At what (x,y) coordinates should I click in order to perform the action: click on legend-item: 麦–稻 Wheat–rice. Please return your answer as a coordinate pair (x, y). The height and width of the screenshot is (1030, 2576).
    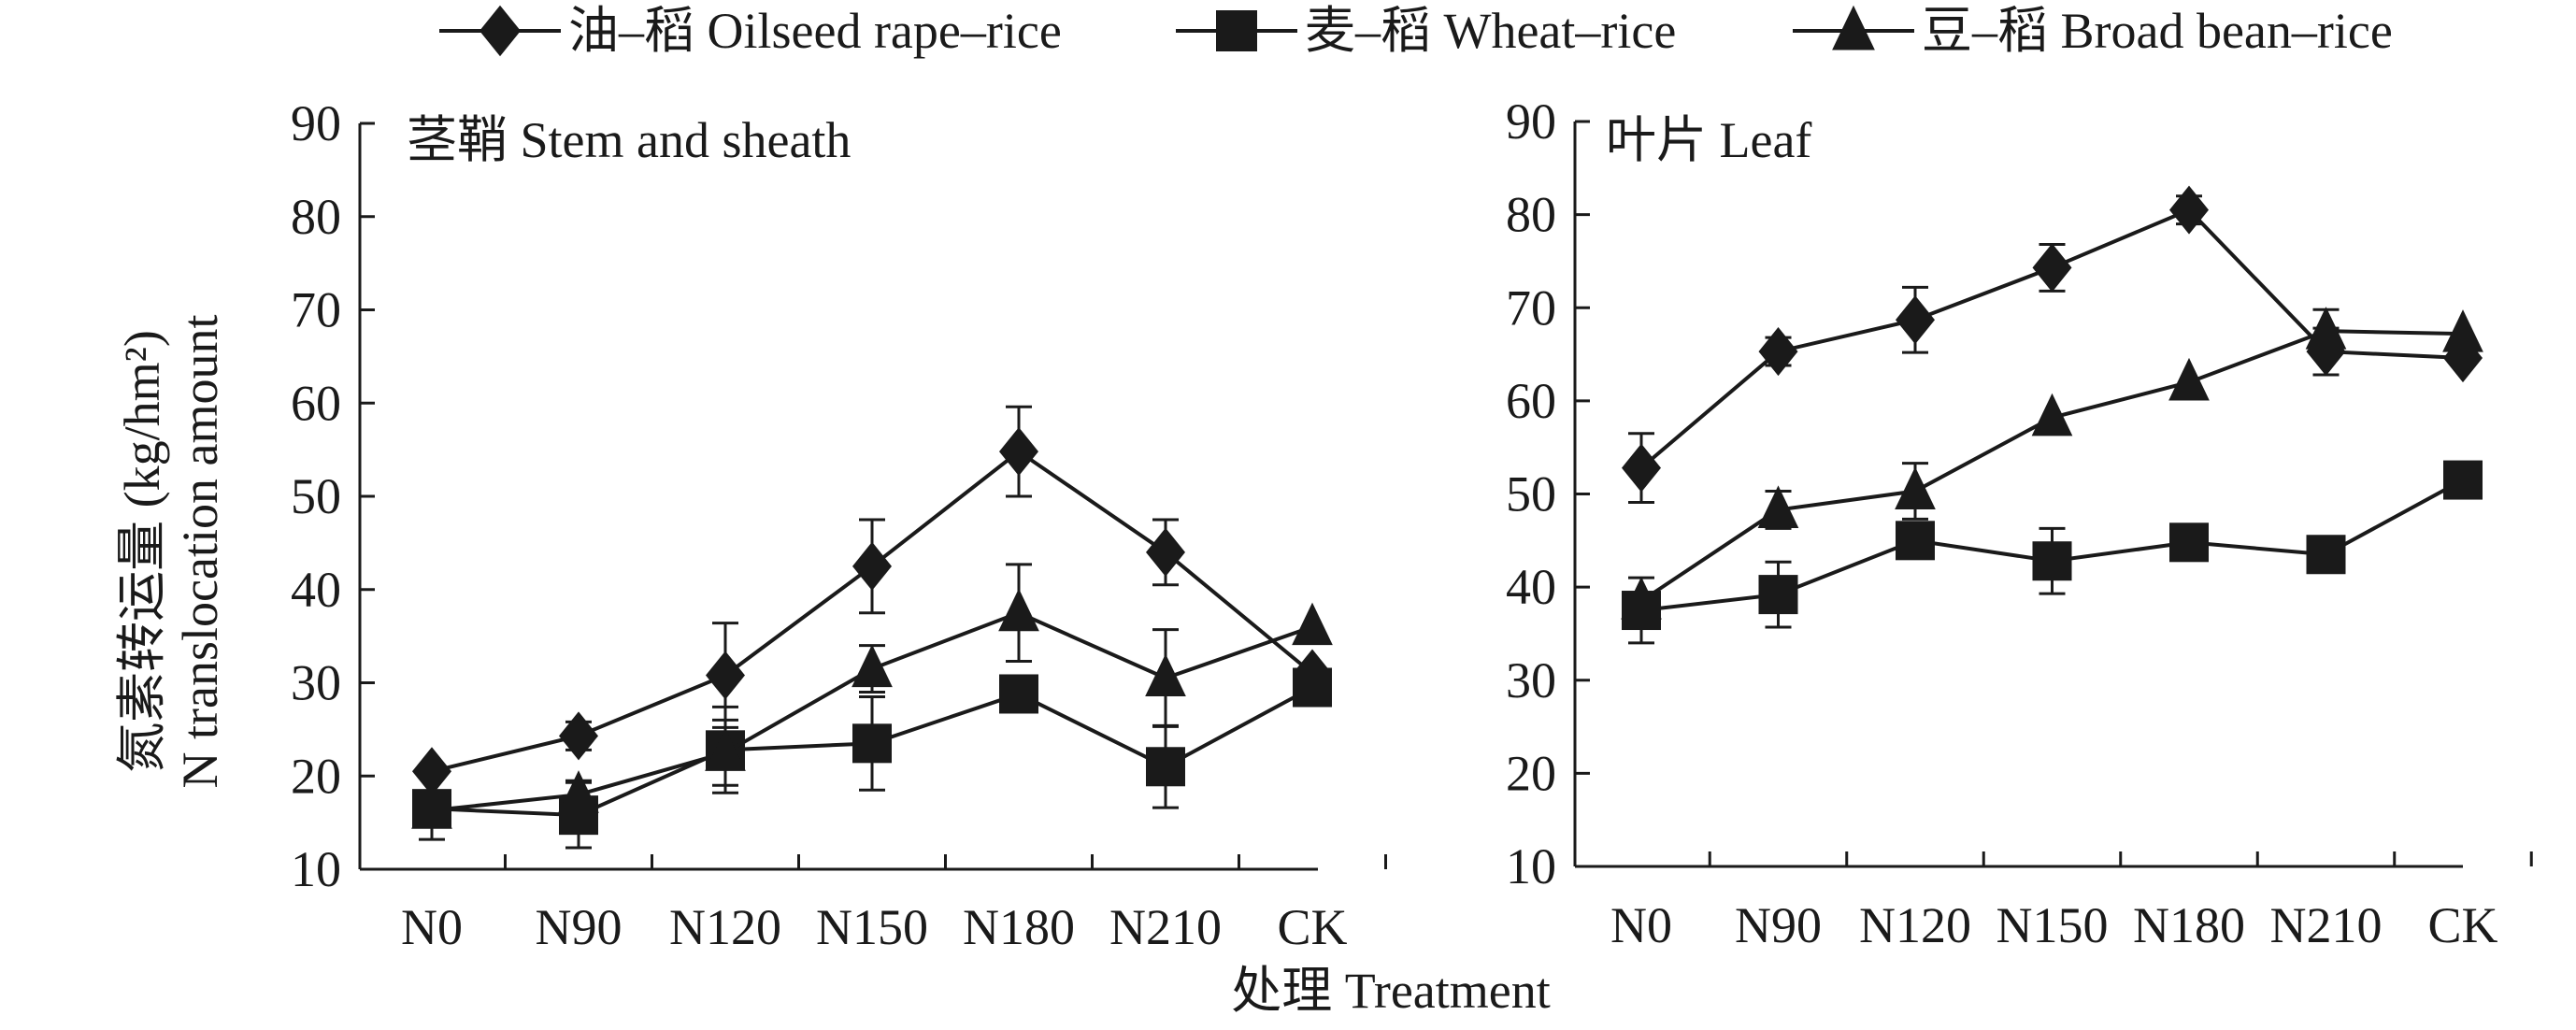
    Looking at the image, I should click on (1426, 31).